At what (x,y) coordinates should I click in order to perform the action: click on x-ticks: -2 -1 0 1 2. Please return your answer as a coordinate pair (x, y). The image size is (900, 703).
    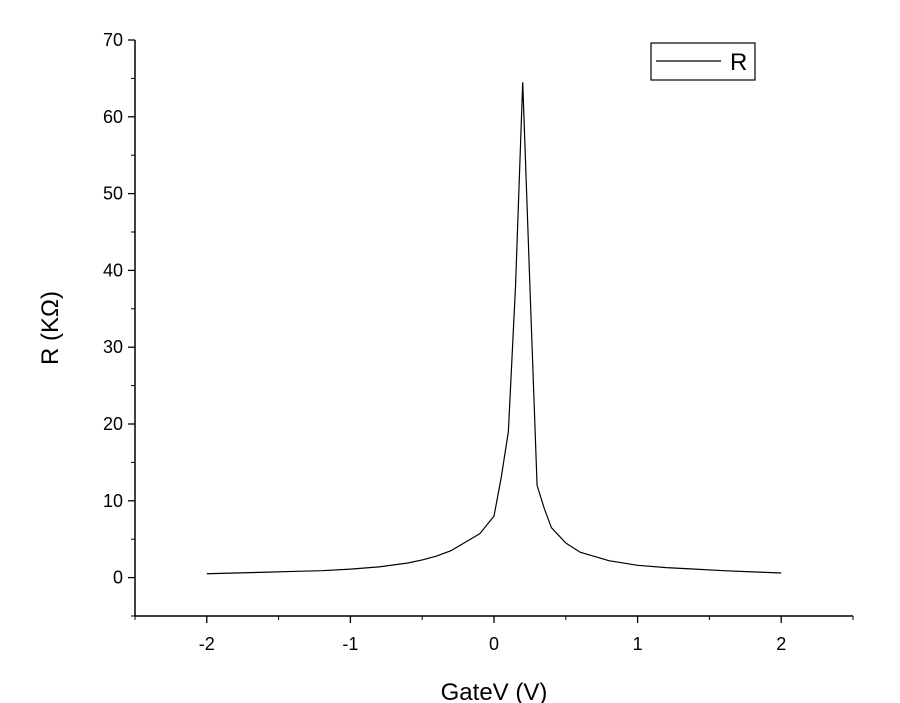
    Looking at the image, I should click on (494, 635).